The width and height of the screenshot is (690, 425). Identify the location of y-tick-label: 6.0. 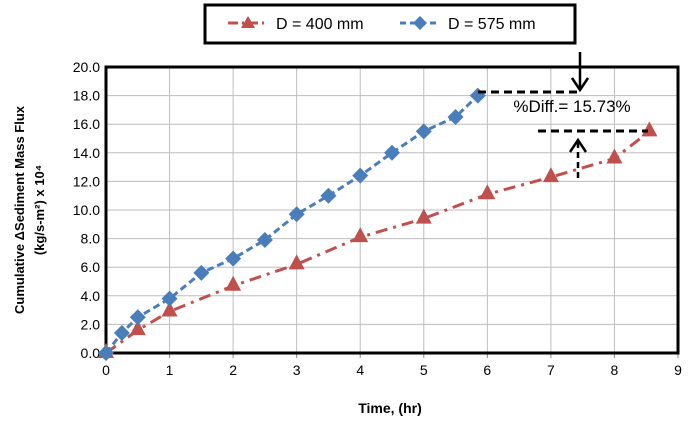
(91, 267).